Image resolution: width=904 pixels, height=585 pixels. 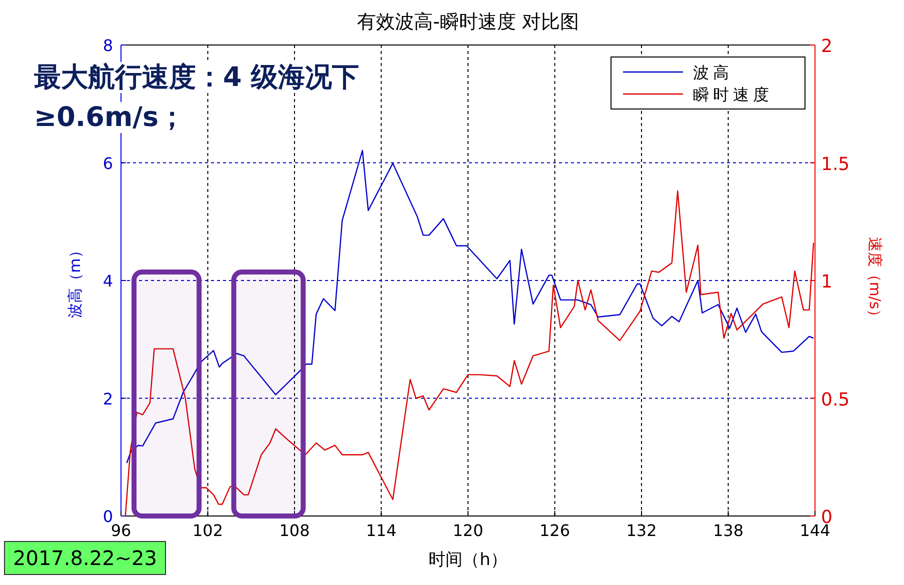 I want to click on y2-tick-label: 1, so click(x=826, y=282).